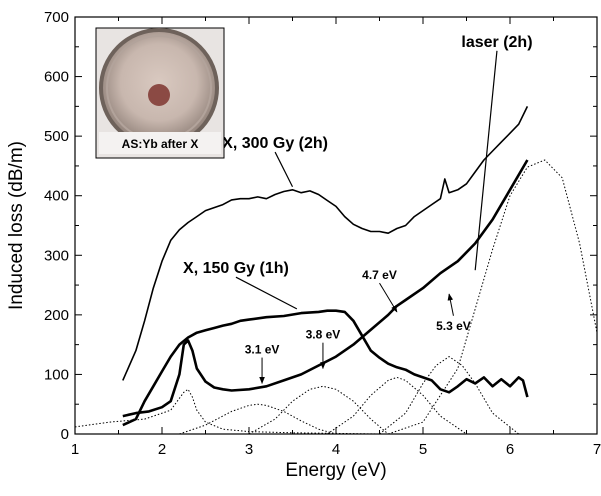  Describe the element at coordinates (335, 470) in the screenshot. I see `x-axis-title: Energy (eV)` at that location.